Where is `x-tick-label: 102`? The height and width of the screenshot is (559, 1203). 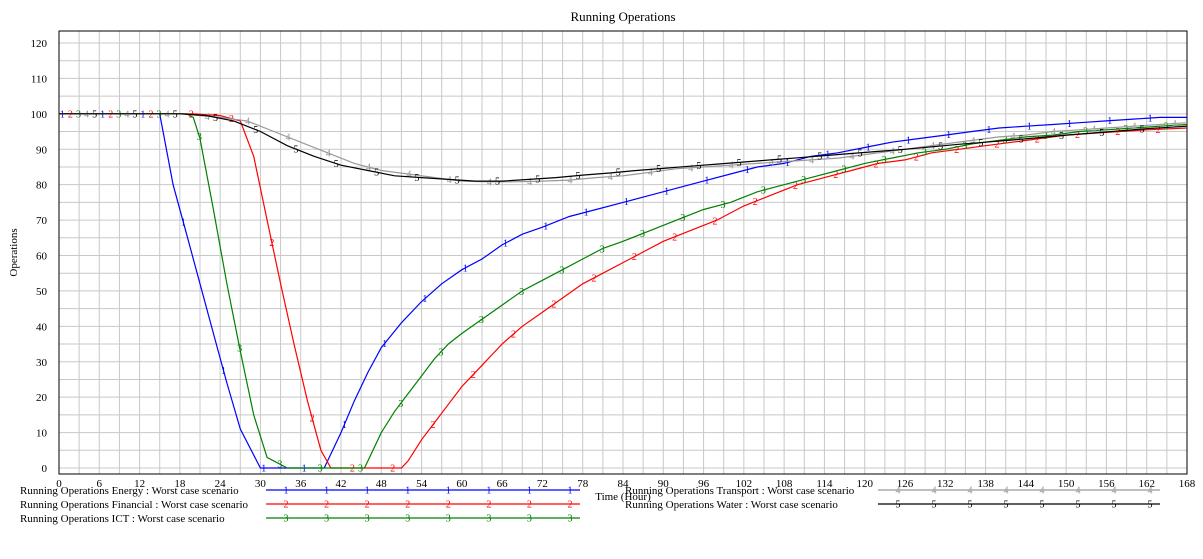 x-tick-label: 102 is located at coordinates (744, 484).